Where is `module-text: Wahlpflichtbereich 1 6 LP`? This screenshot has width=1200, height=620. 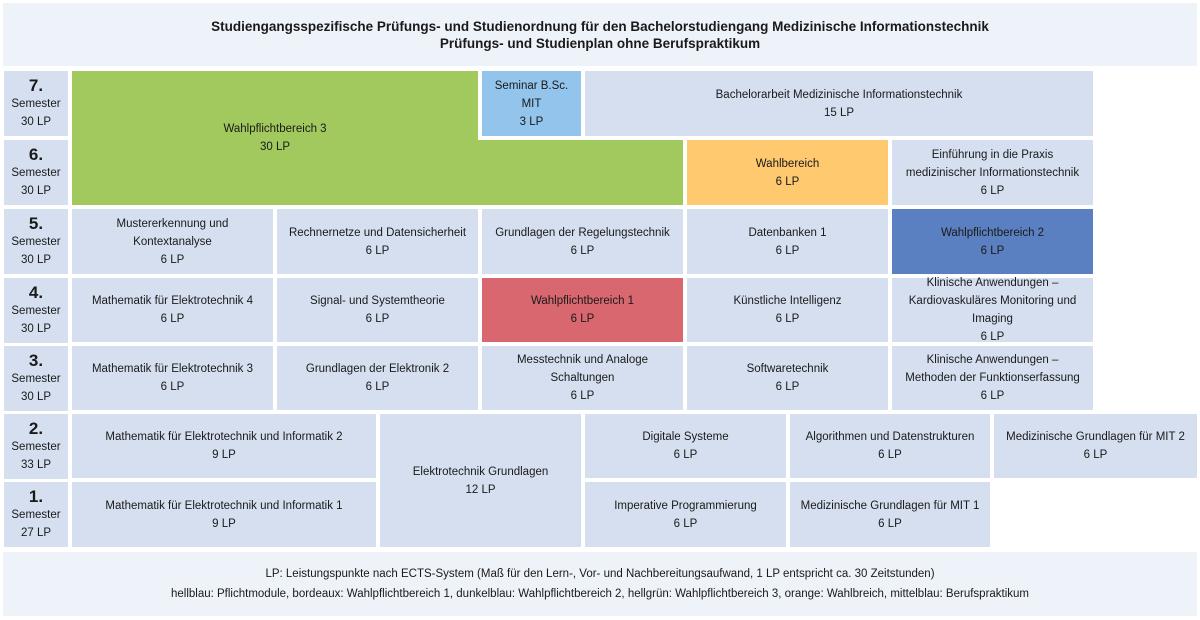 module-text: Wahlpflichtbereich 1 6 LP is located at coordinates (582, 310).